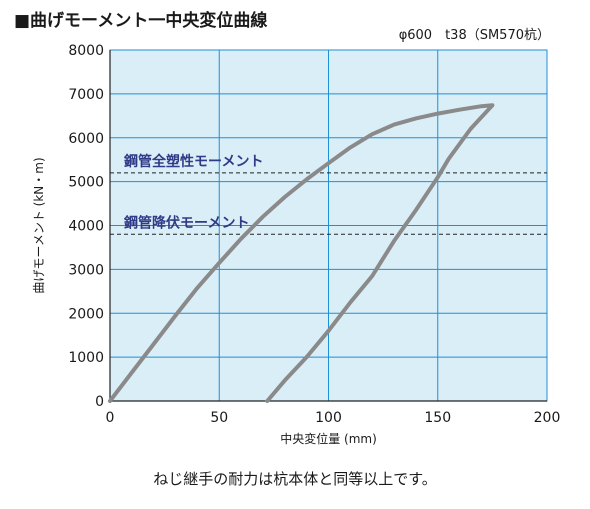  I want to click on y-tick-label: 1000, so click(86, 358).